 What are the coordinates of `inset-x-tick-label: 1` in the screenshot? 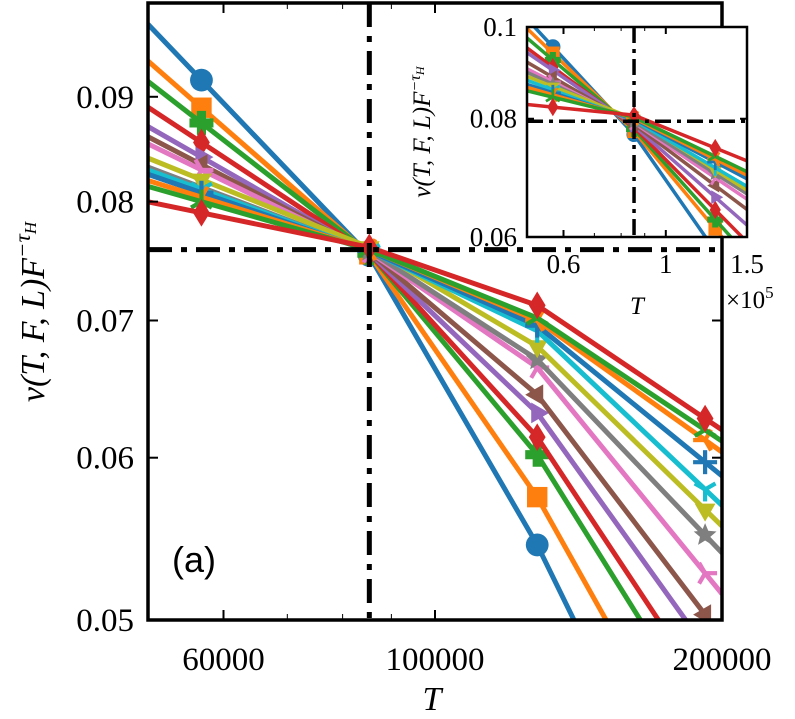 It's located at (666, 264).